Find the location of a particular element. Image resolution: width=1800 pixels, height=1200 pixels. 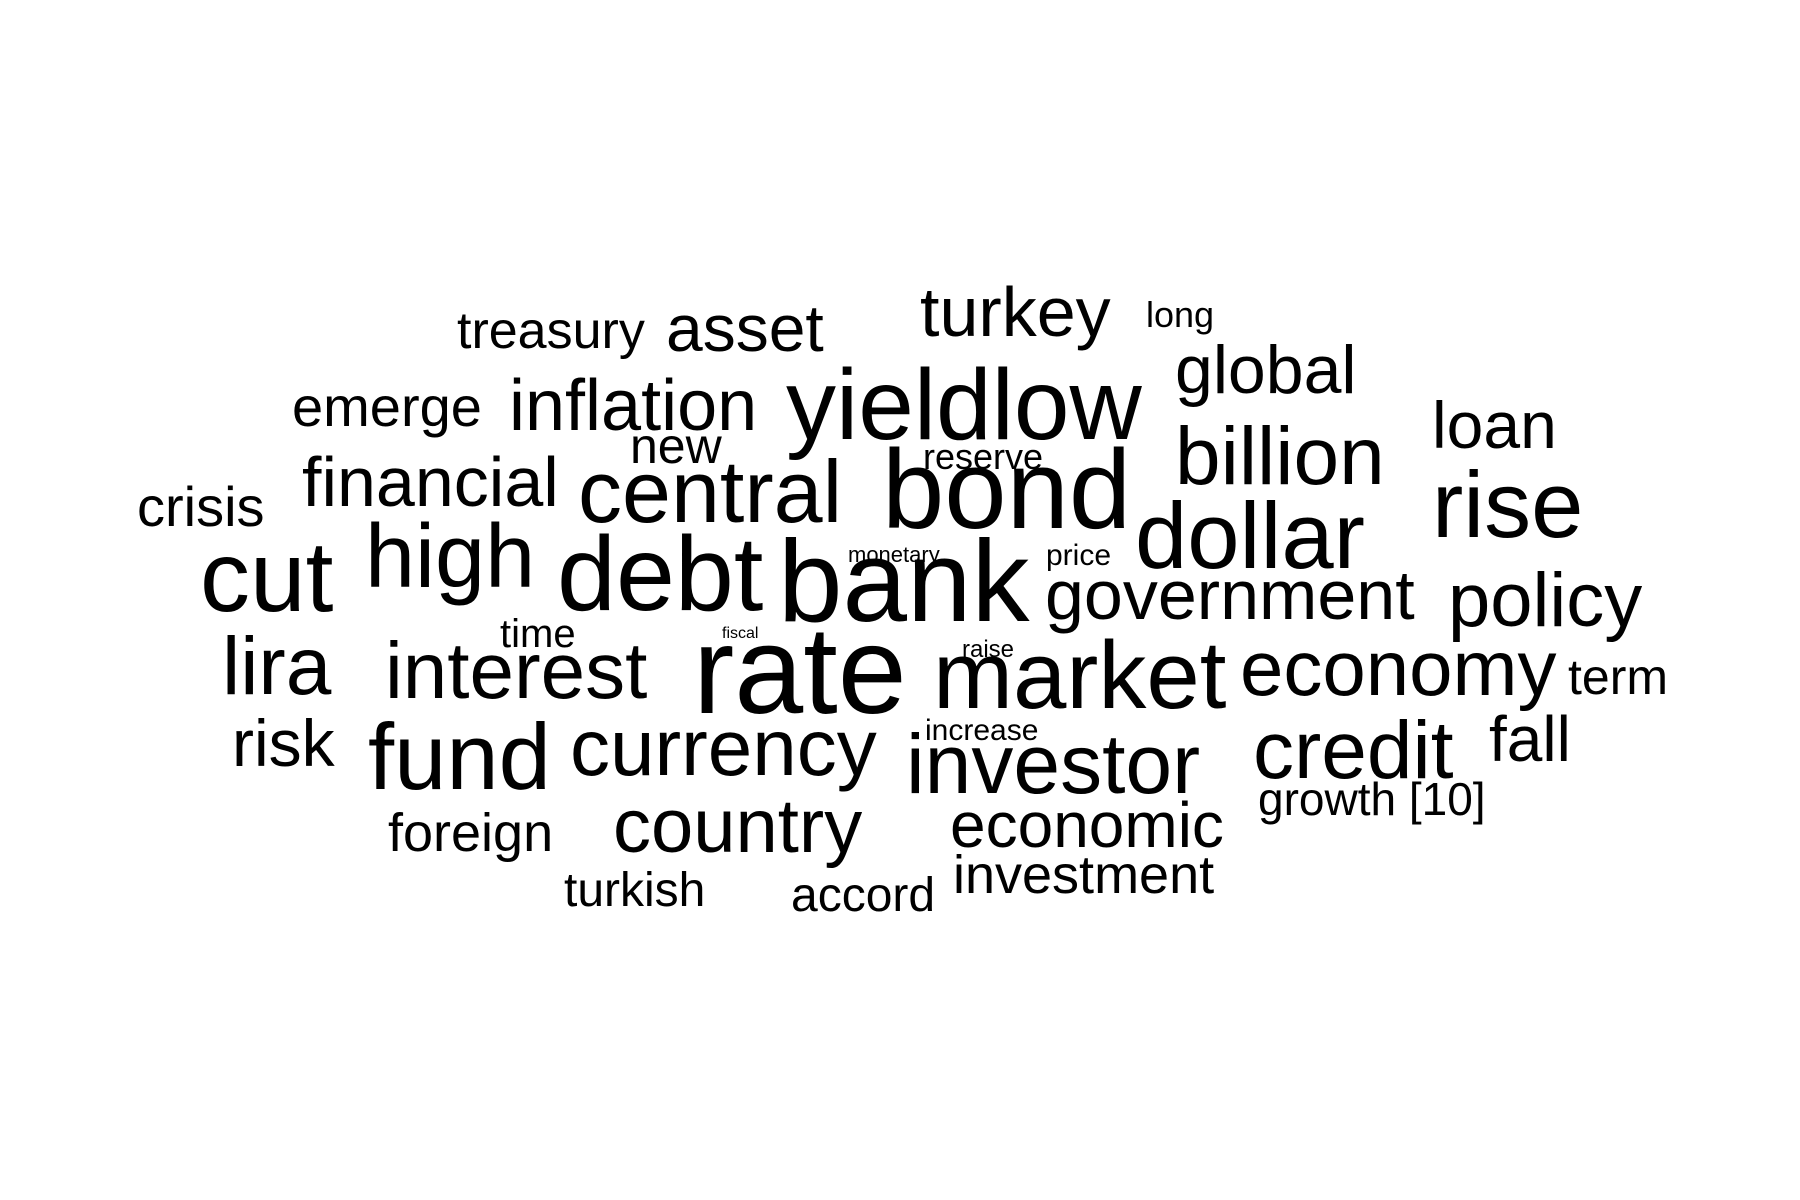

word-foreign: foreign is located at coordinates (471, 833).